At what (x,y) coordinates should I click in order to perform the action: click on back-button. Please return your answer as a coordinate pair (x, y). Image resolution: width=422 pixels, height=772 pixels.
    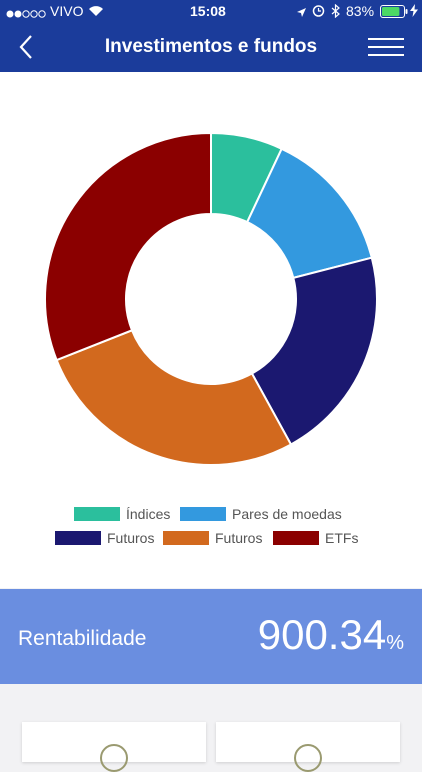
    Looking at the image, I should click on (27, 47).